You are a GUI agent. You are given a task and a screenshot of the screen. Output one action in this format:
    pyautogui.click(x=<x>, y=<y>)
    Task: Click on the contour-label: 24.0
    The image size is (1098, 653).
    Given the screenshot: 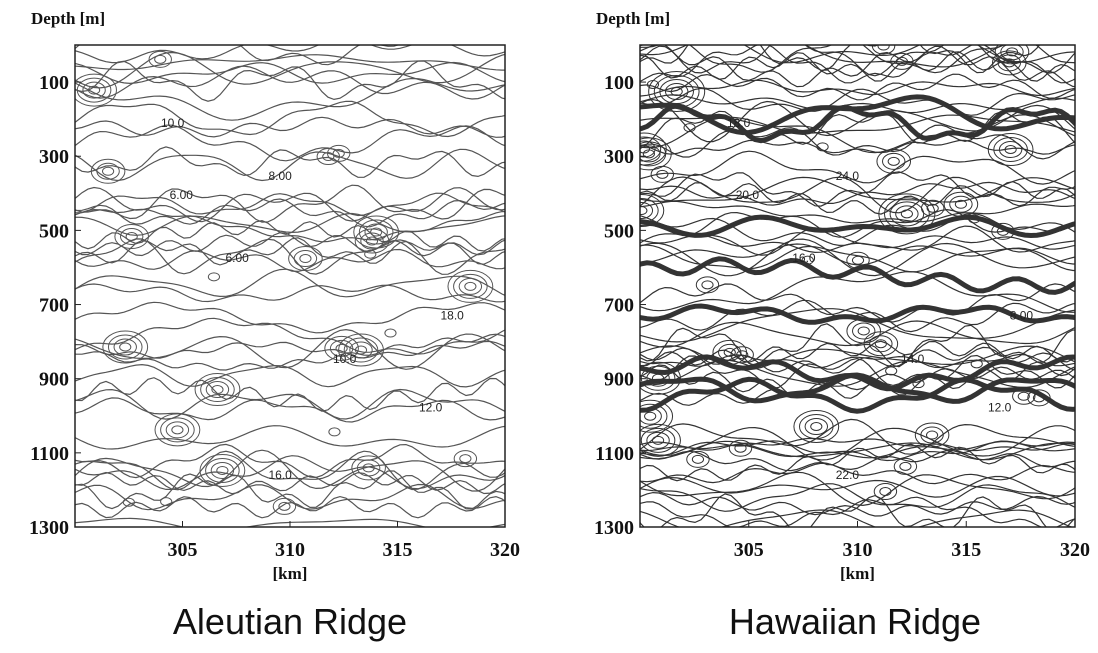 What is the action you would take?
    pyautogui.click(x=848, y=176)
    